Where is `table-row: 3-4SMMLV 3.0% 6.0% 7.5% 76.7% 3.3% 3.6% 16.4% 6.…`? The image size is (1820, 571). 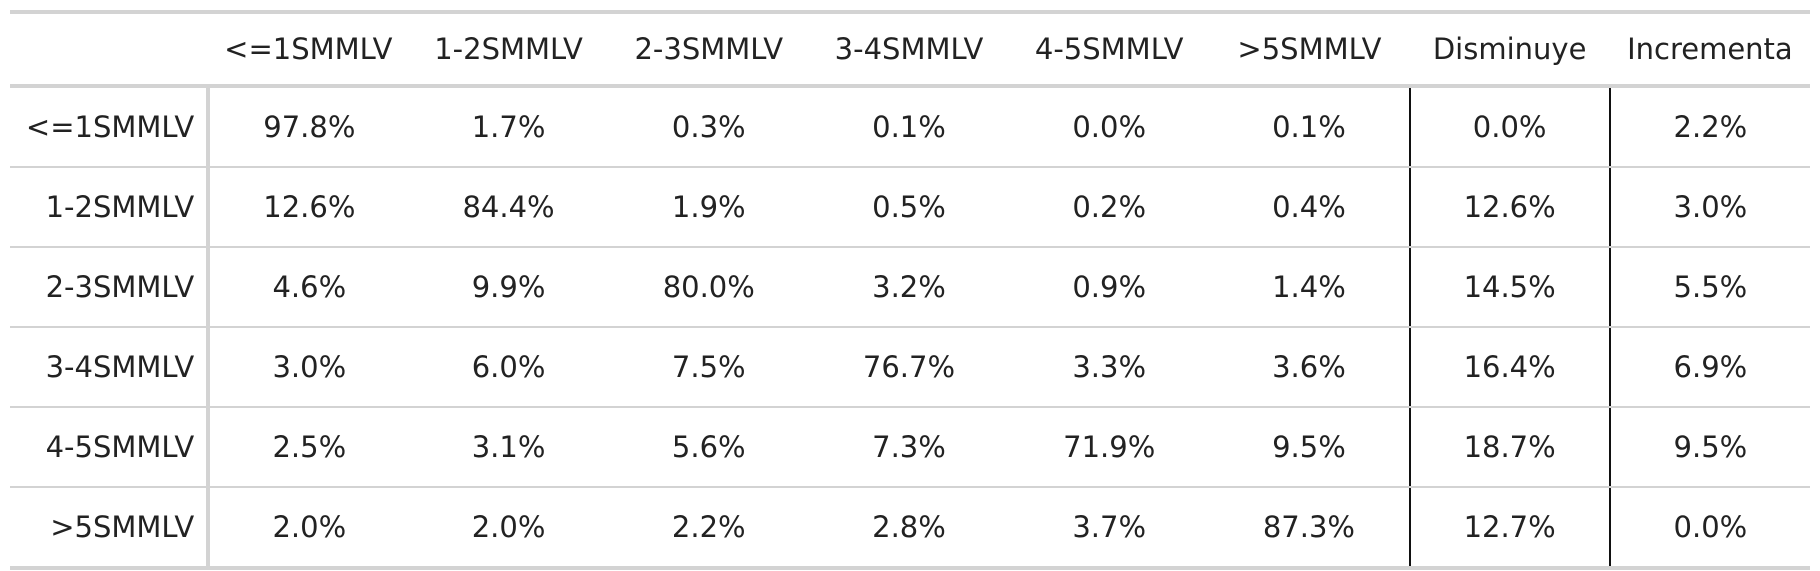
table-row: 3-4SMMLV 3.0% 6.0% 7.5% 76.7% 3.3% 3.6% 16.4% 6.… is located at coordinates (910, 367).